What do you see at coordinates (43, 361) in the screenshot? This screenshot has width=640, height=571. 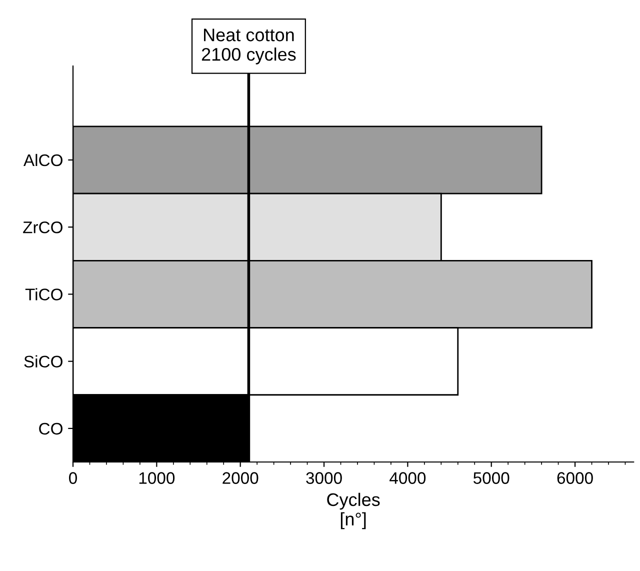 I see `y-tick-label: SiCO` at bounding box center [43, 361].